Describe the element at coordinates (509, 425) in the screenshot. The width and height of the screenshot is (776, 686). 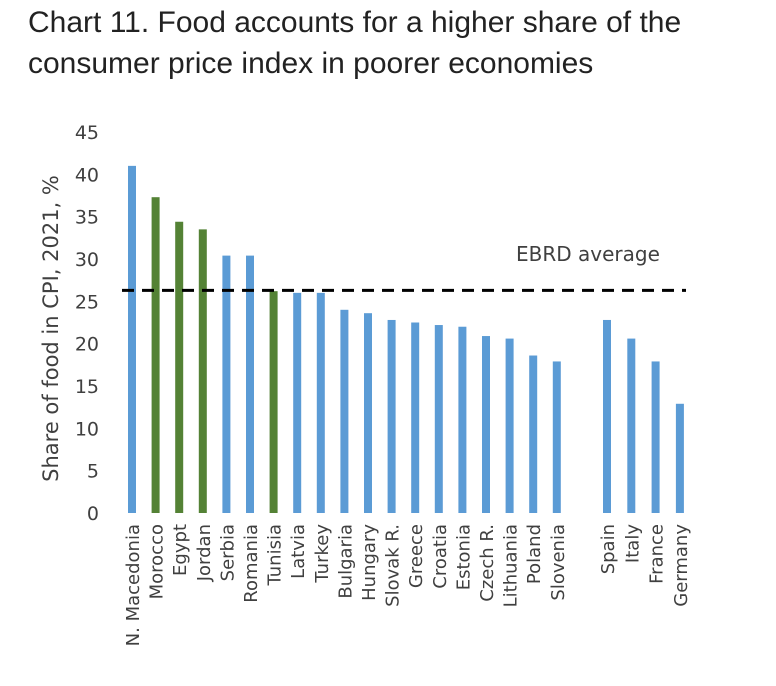
I see `bar-lithuania` at that location.